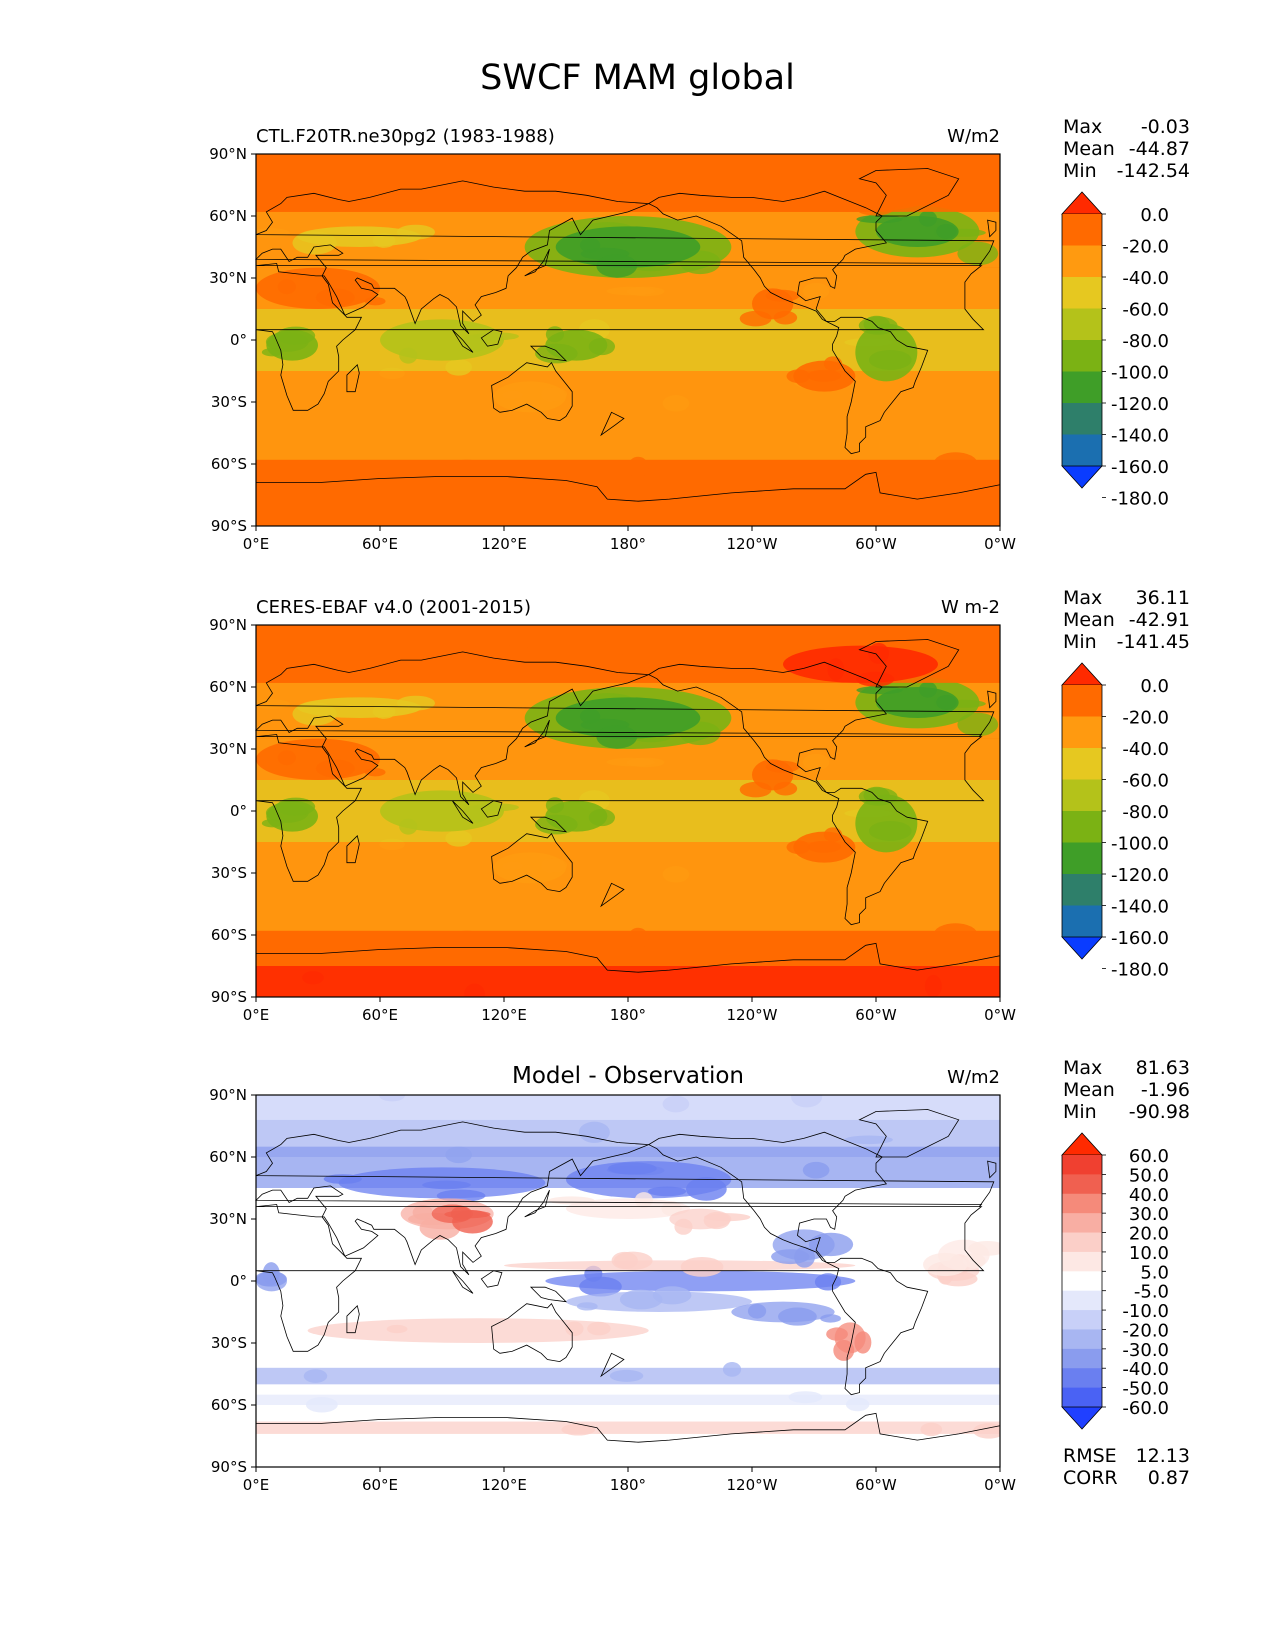 The image size is (1275, 1650). Describe the element at coordinates (973, 1077) in the screenshot. I see `panel-units: W/m2` at that location.